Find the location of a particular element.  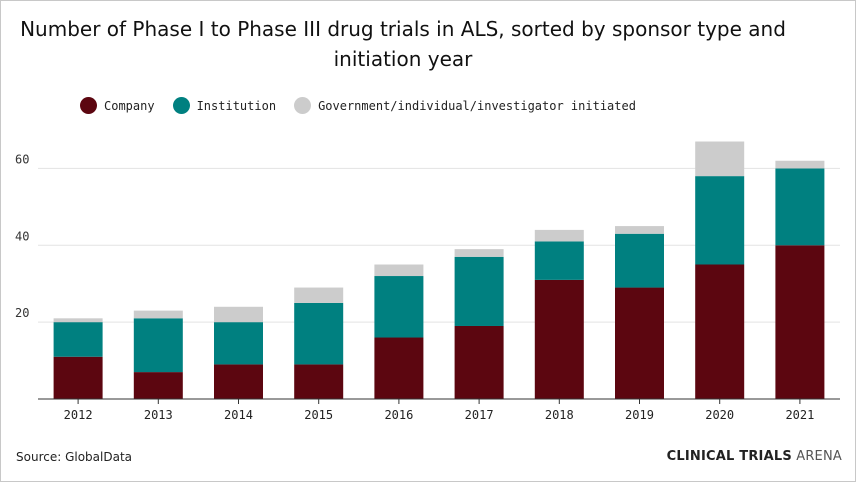

legend-label-company: Company is located at coordinates (129, 105).